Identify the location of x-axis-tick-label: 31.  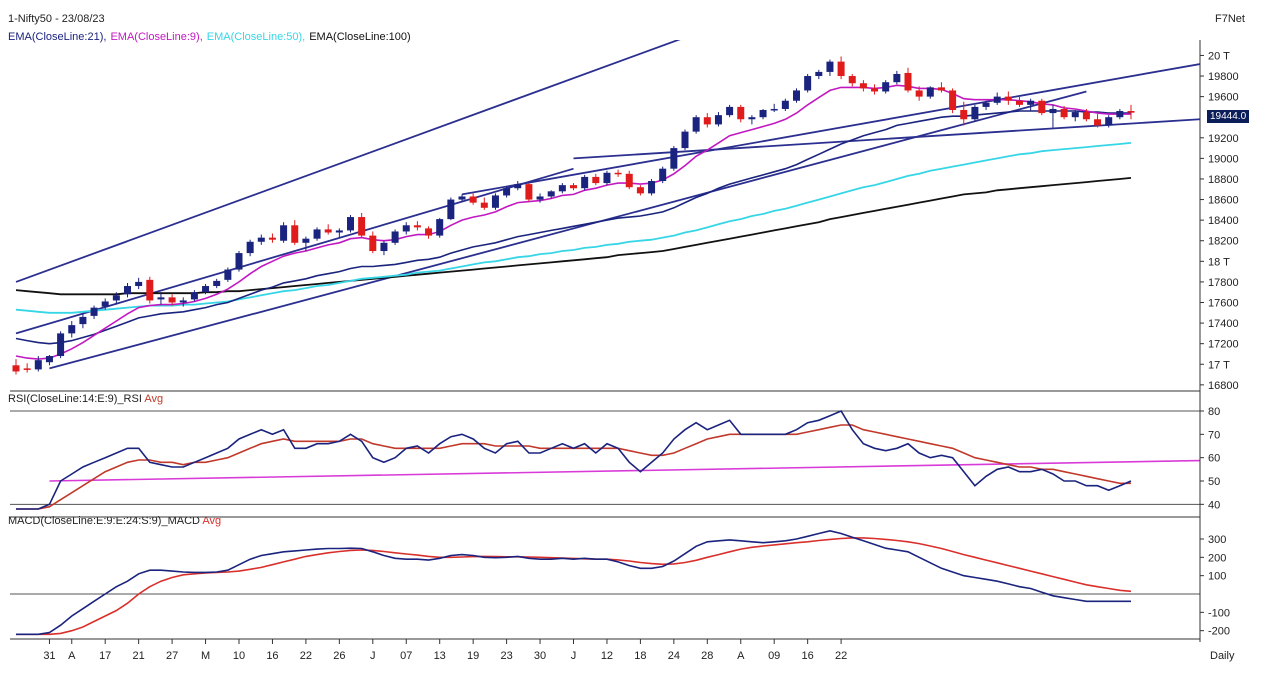
(49, 656).